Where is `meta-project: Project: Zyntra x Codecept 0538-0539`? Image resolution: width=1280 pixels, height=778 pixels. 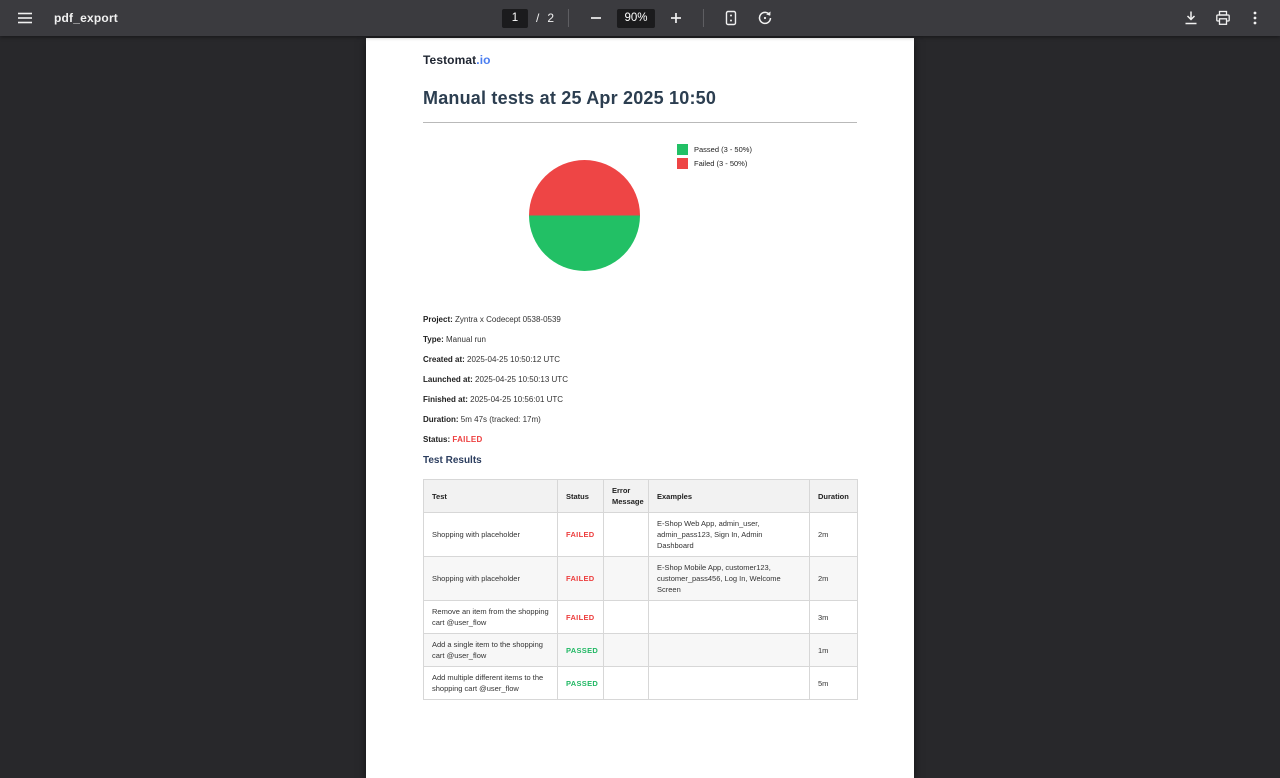
meta-project: Project: Zyntra x Codecept 0538-0539 is located at coordinates (640, 319).